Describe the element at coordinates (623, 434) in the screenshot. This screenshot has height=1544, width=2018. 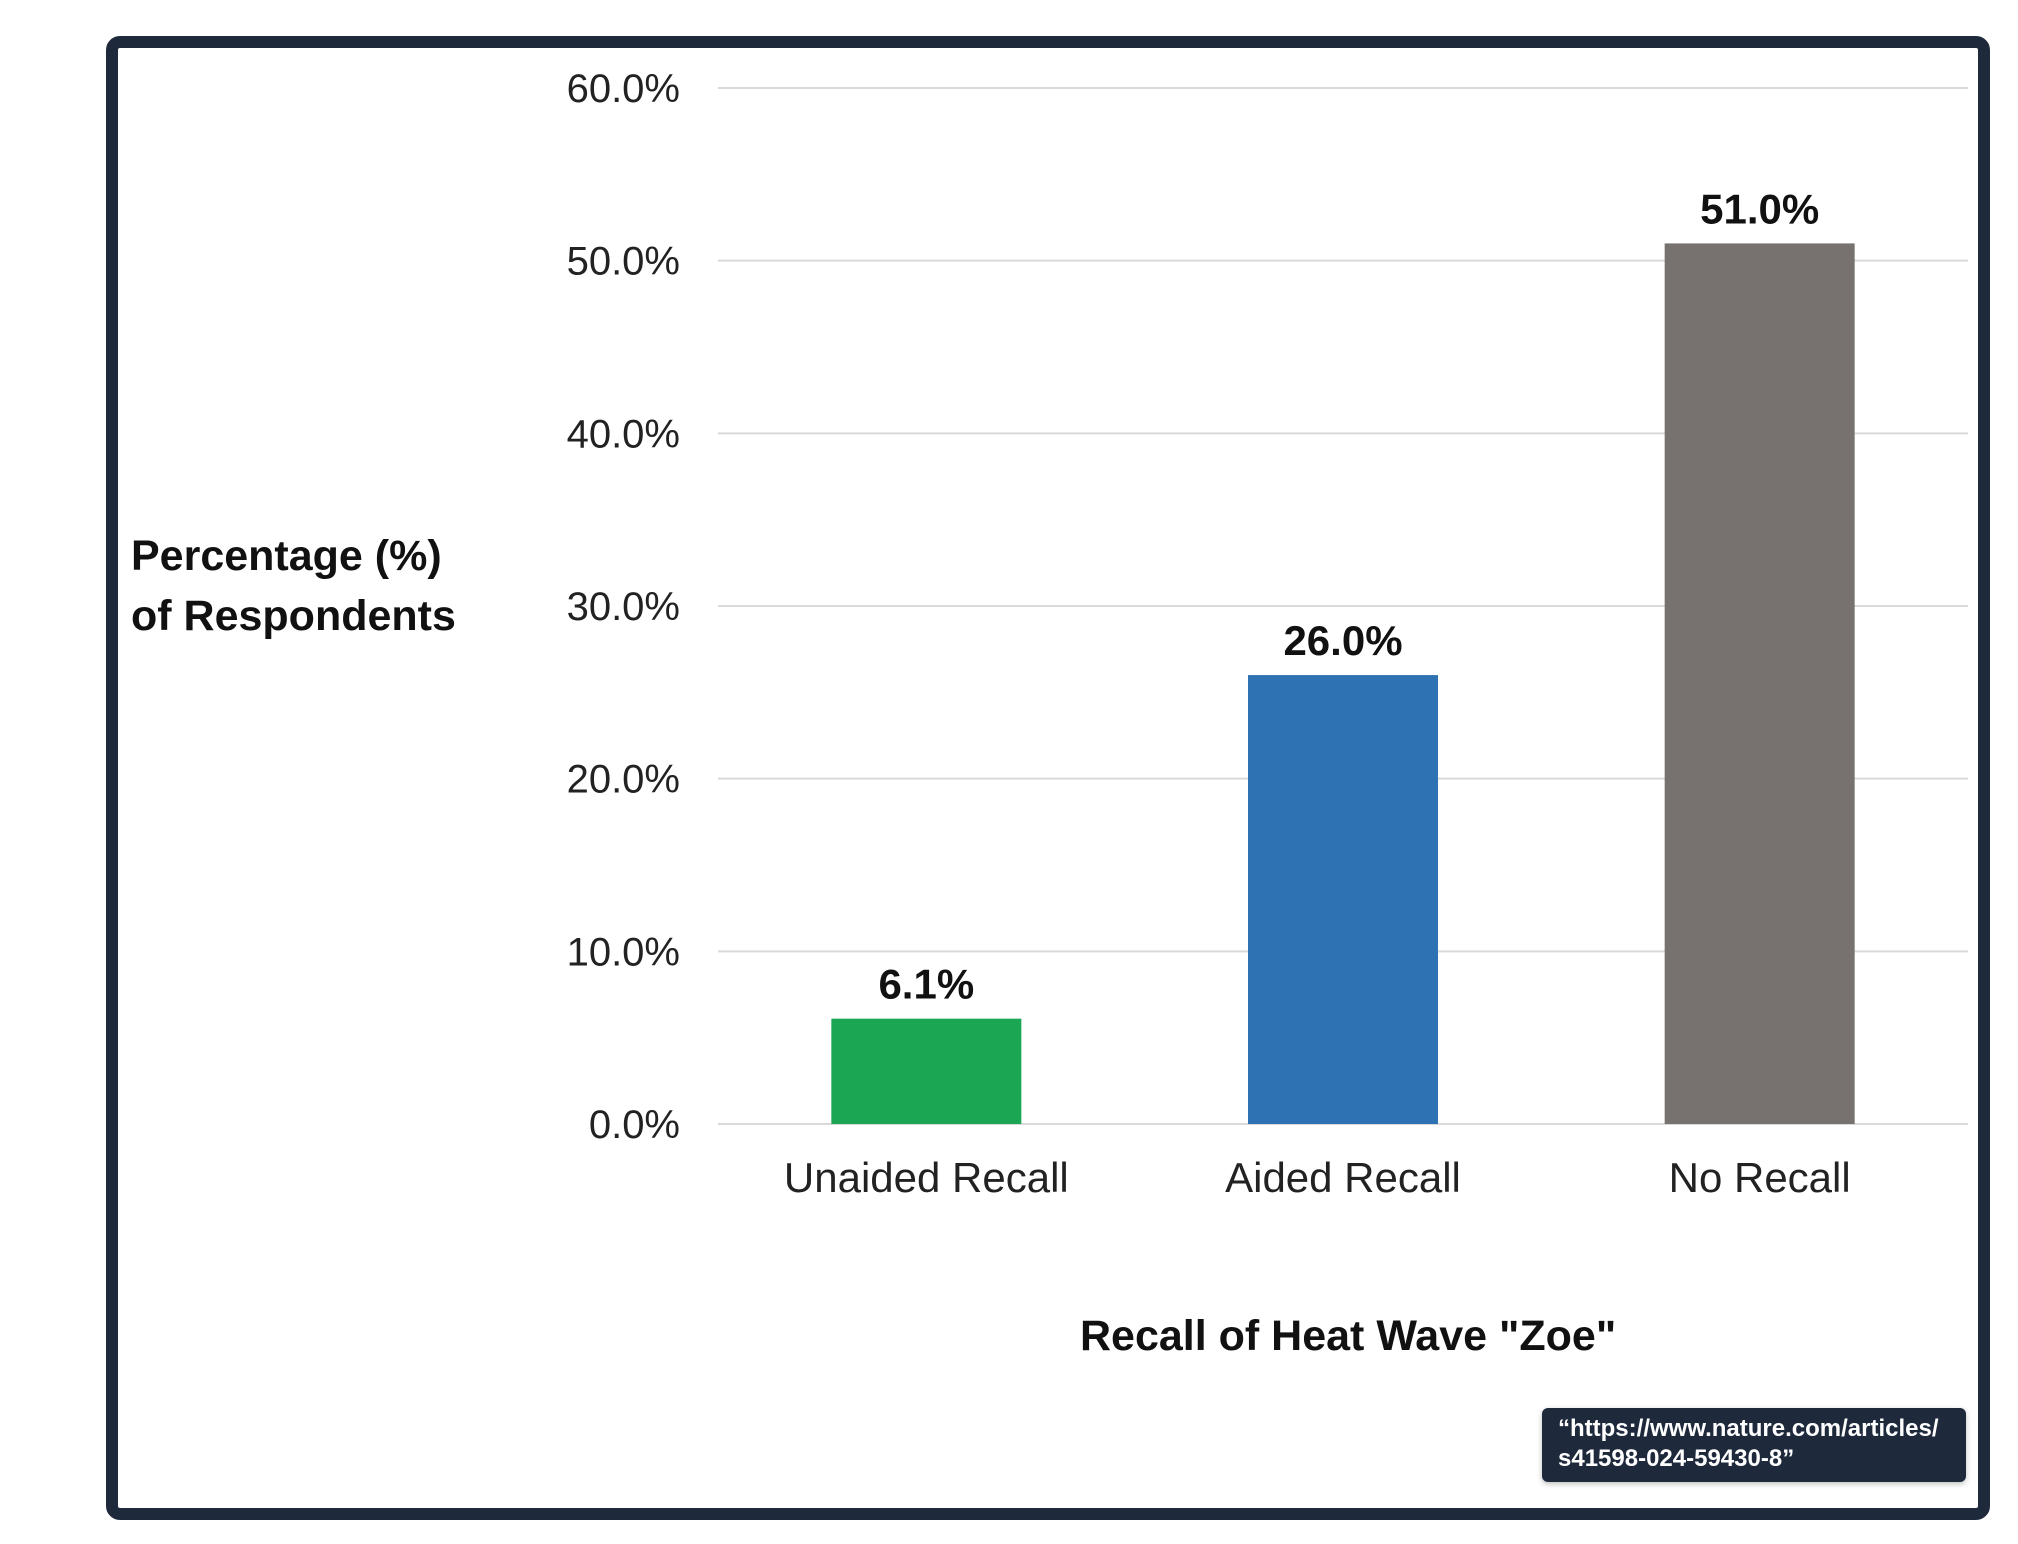
I see `y-tick-label: 40.0%` at that location.